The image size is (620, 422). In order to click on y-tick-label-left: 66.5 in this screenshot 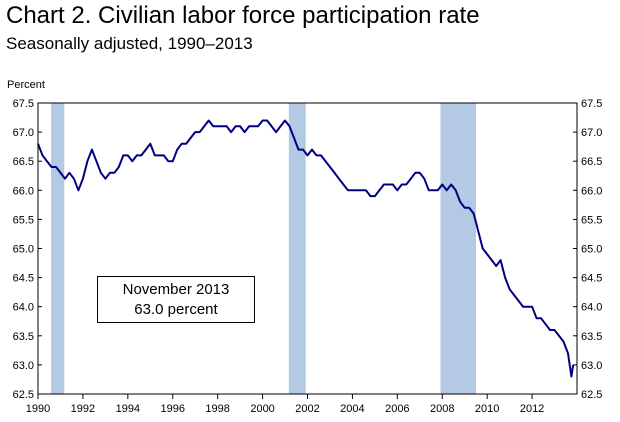, I will do `click(23, 162)`.